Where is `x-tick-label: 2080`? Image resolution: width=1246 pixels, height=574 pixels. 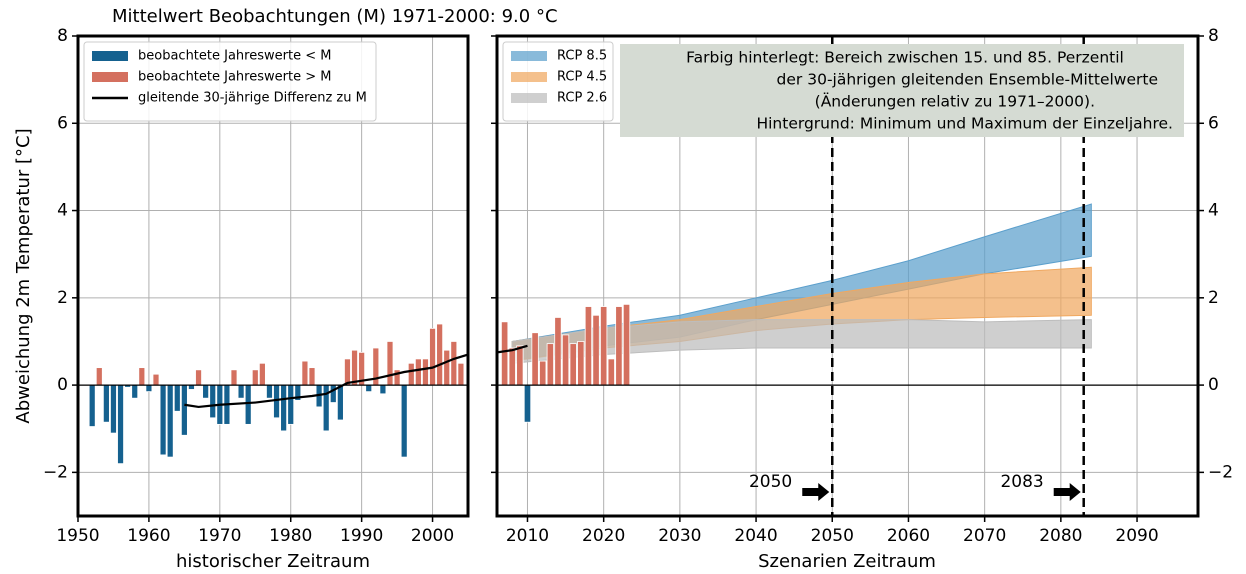 x-tick-label: 2080 is located at coordinates (1060, 536).